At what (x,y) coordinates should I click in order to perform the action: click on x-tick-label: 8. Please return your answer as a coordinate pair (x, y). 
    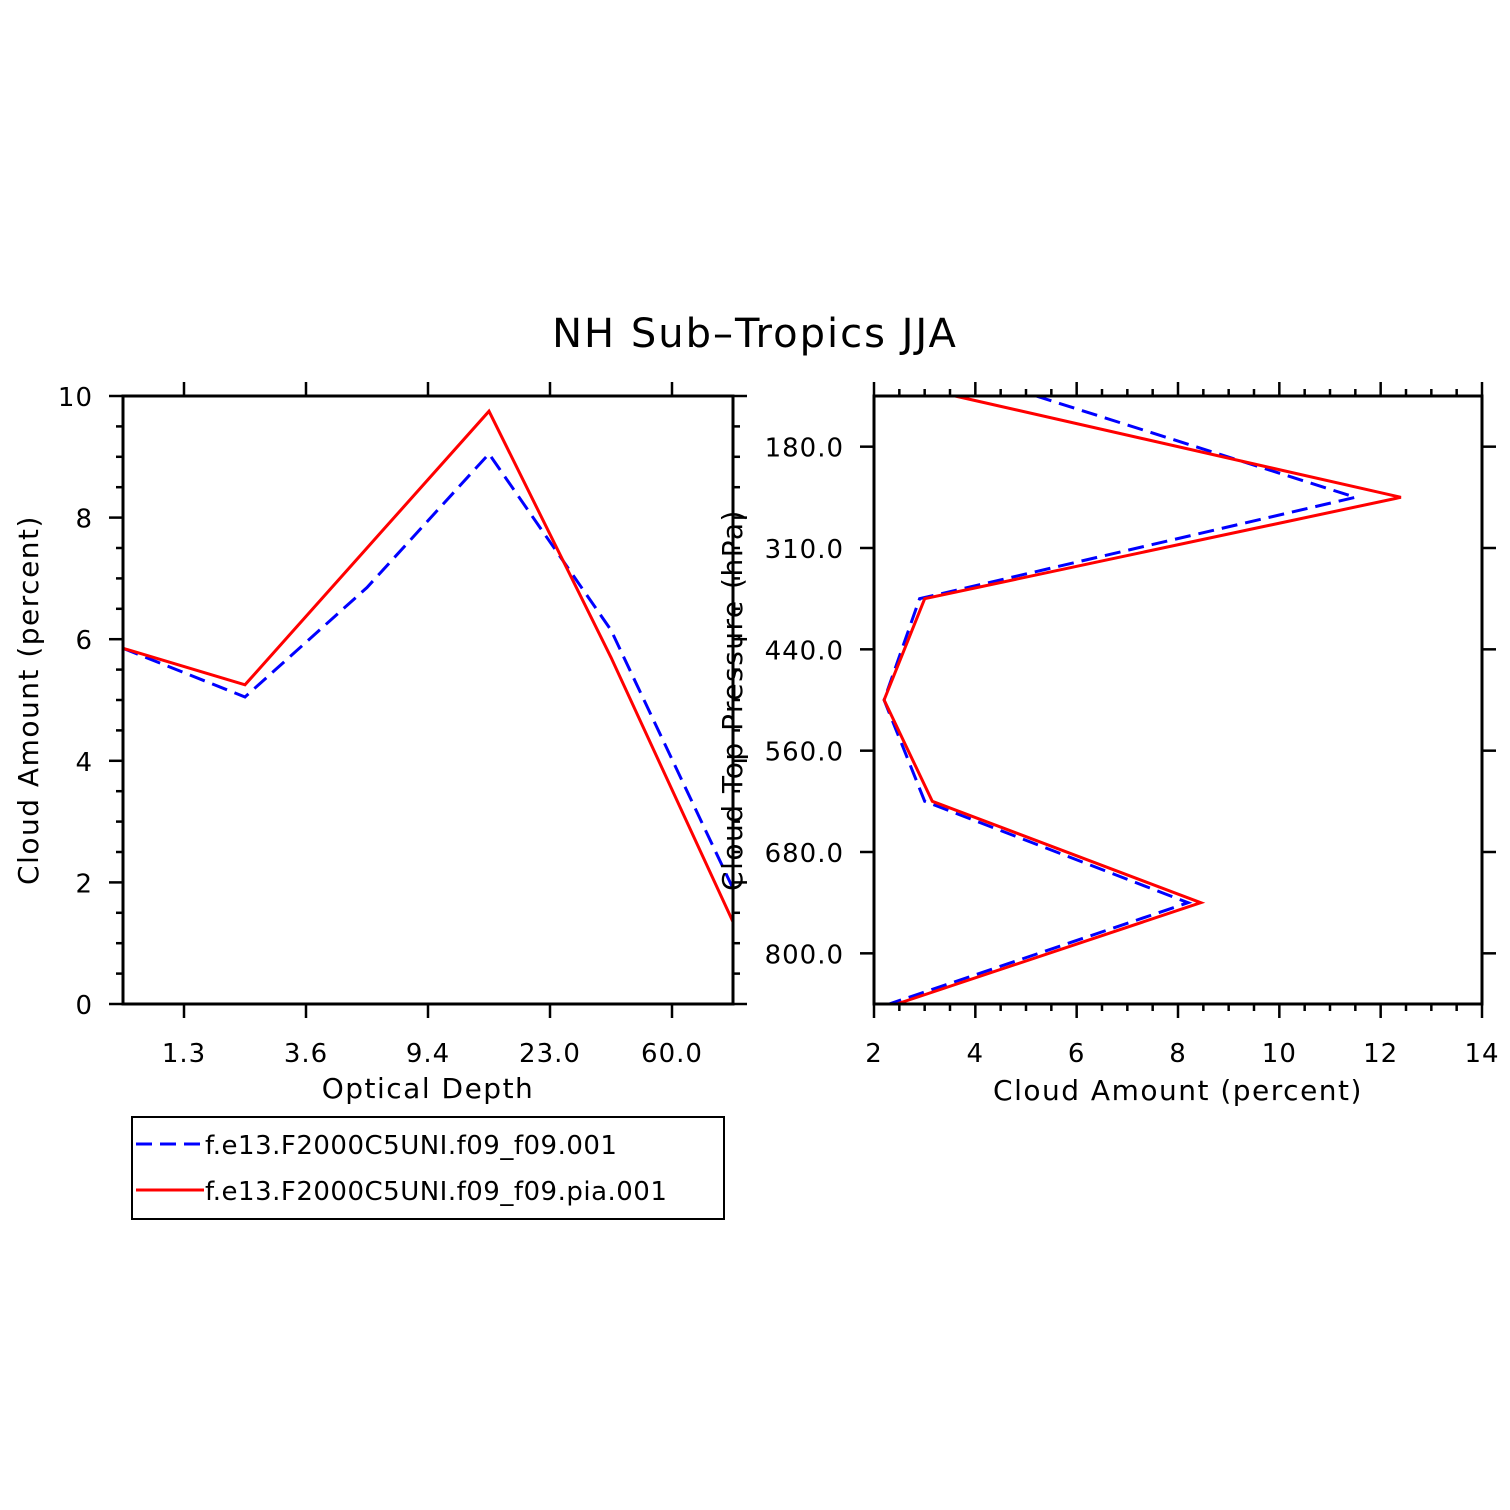
    Looking at the image, I should click on (1178, 1054).